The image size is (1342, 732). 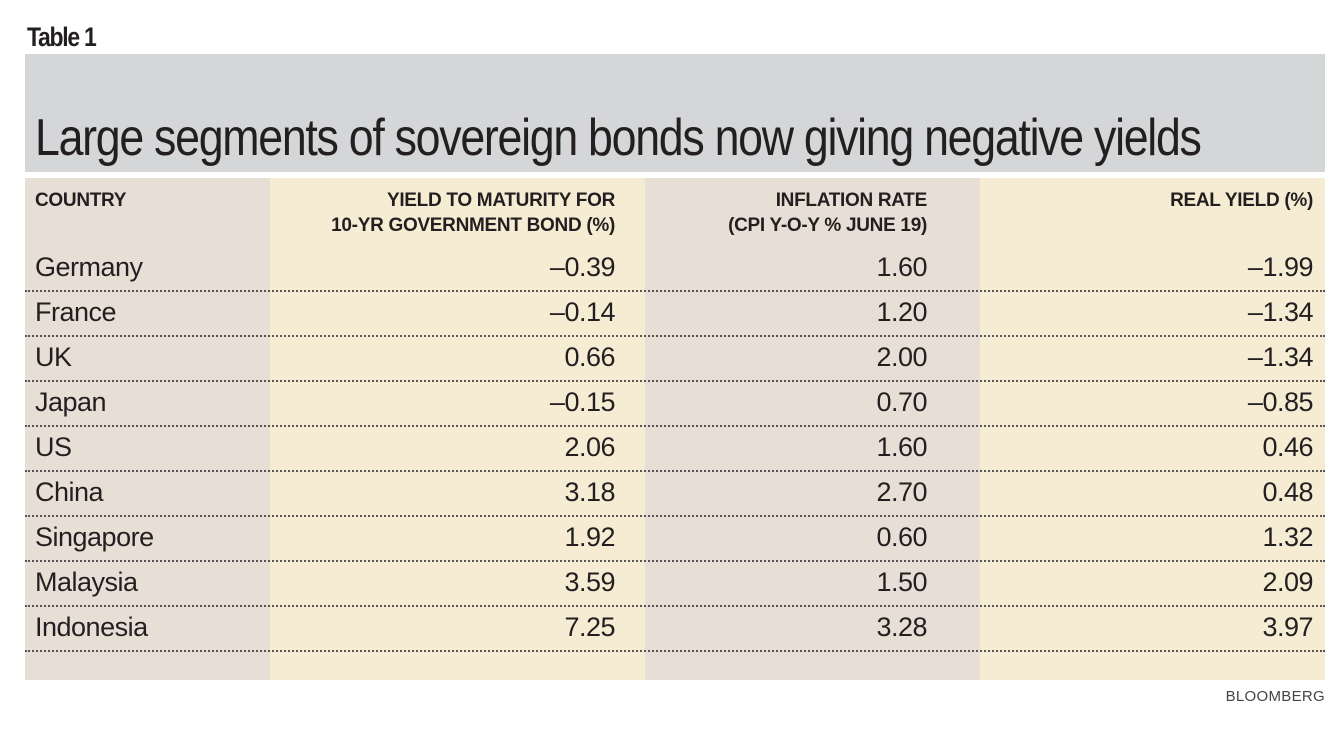 What do you see at coordinates (1280, 402) in the screenshot?
I see `cell-real-yield: –0.85` at bounding box center [1280, 402].